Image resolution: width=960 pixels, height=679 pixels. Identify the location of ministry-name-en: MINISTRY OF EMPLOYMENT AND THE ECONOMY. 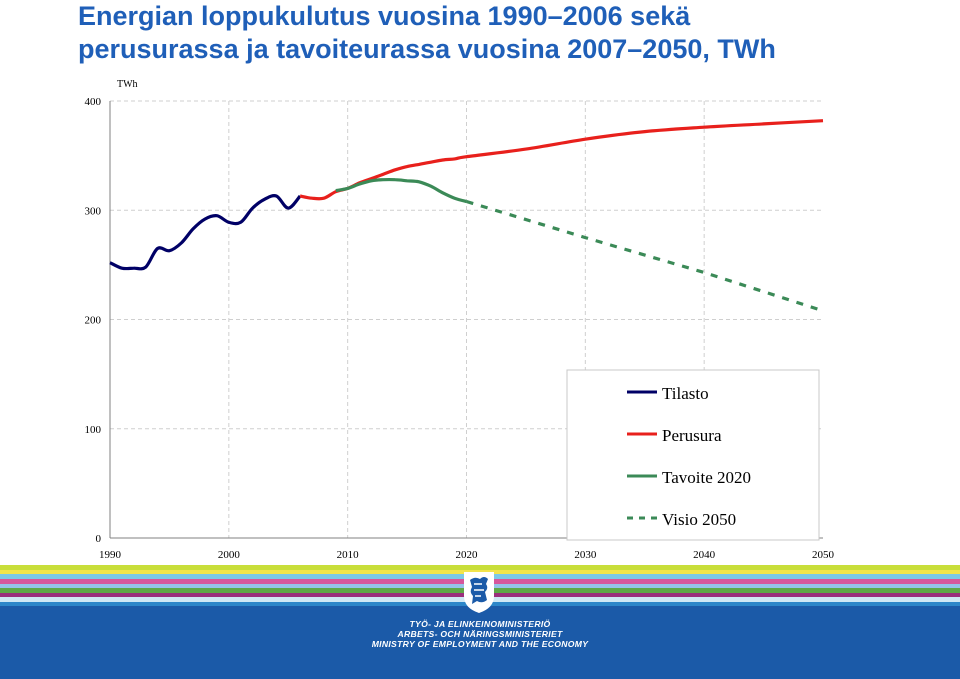
(480, 644).